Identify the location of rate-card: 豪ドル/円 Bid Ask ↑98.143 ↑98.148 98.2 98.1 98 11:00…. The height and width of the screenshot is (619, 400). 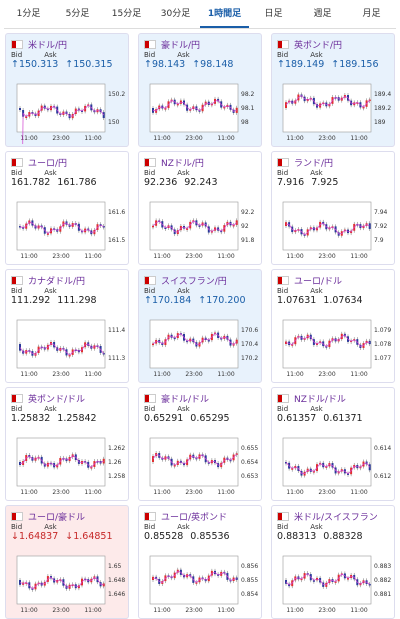
(200, 90).